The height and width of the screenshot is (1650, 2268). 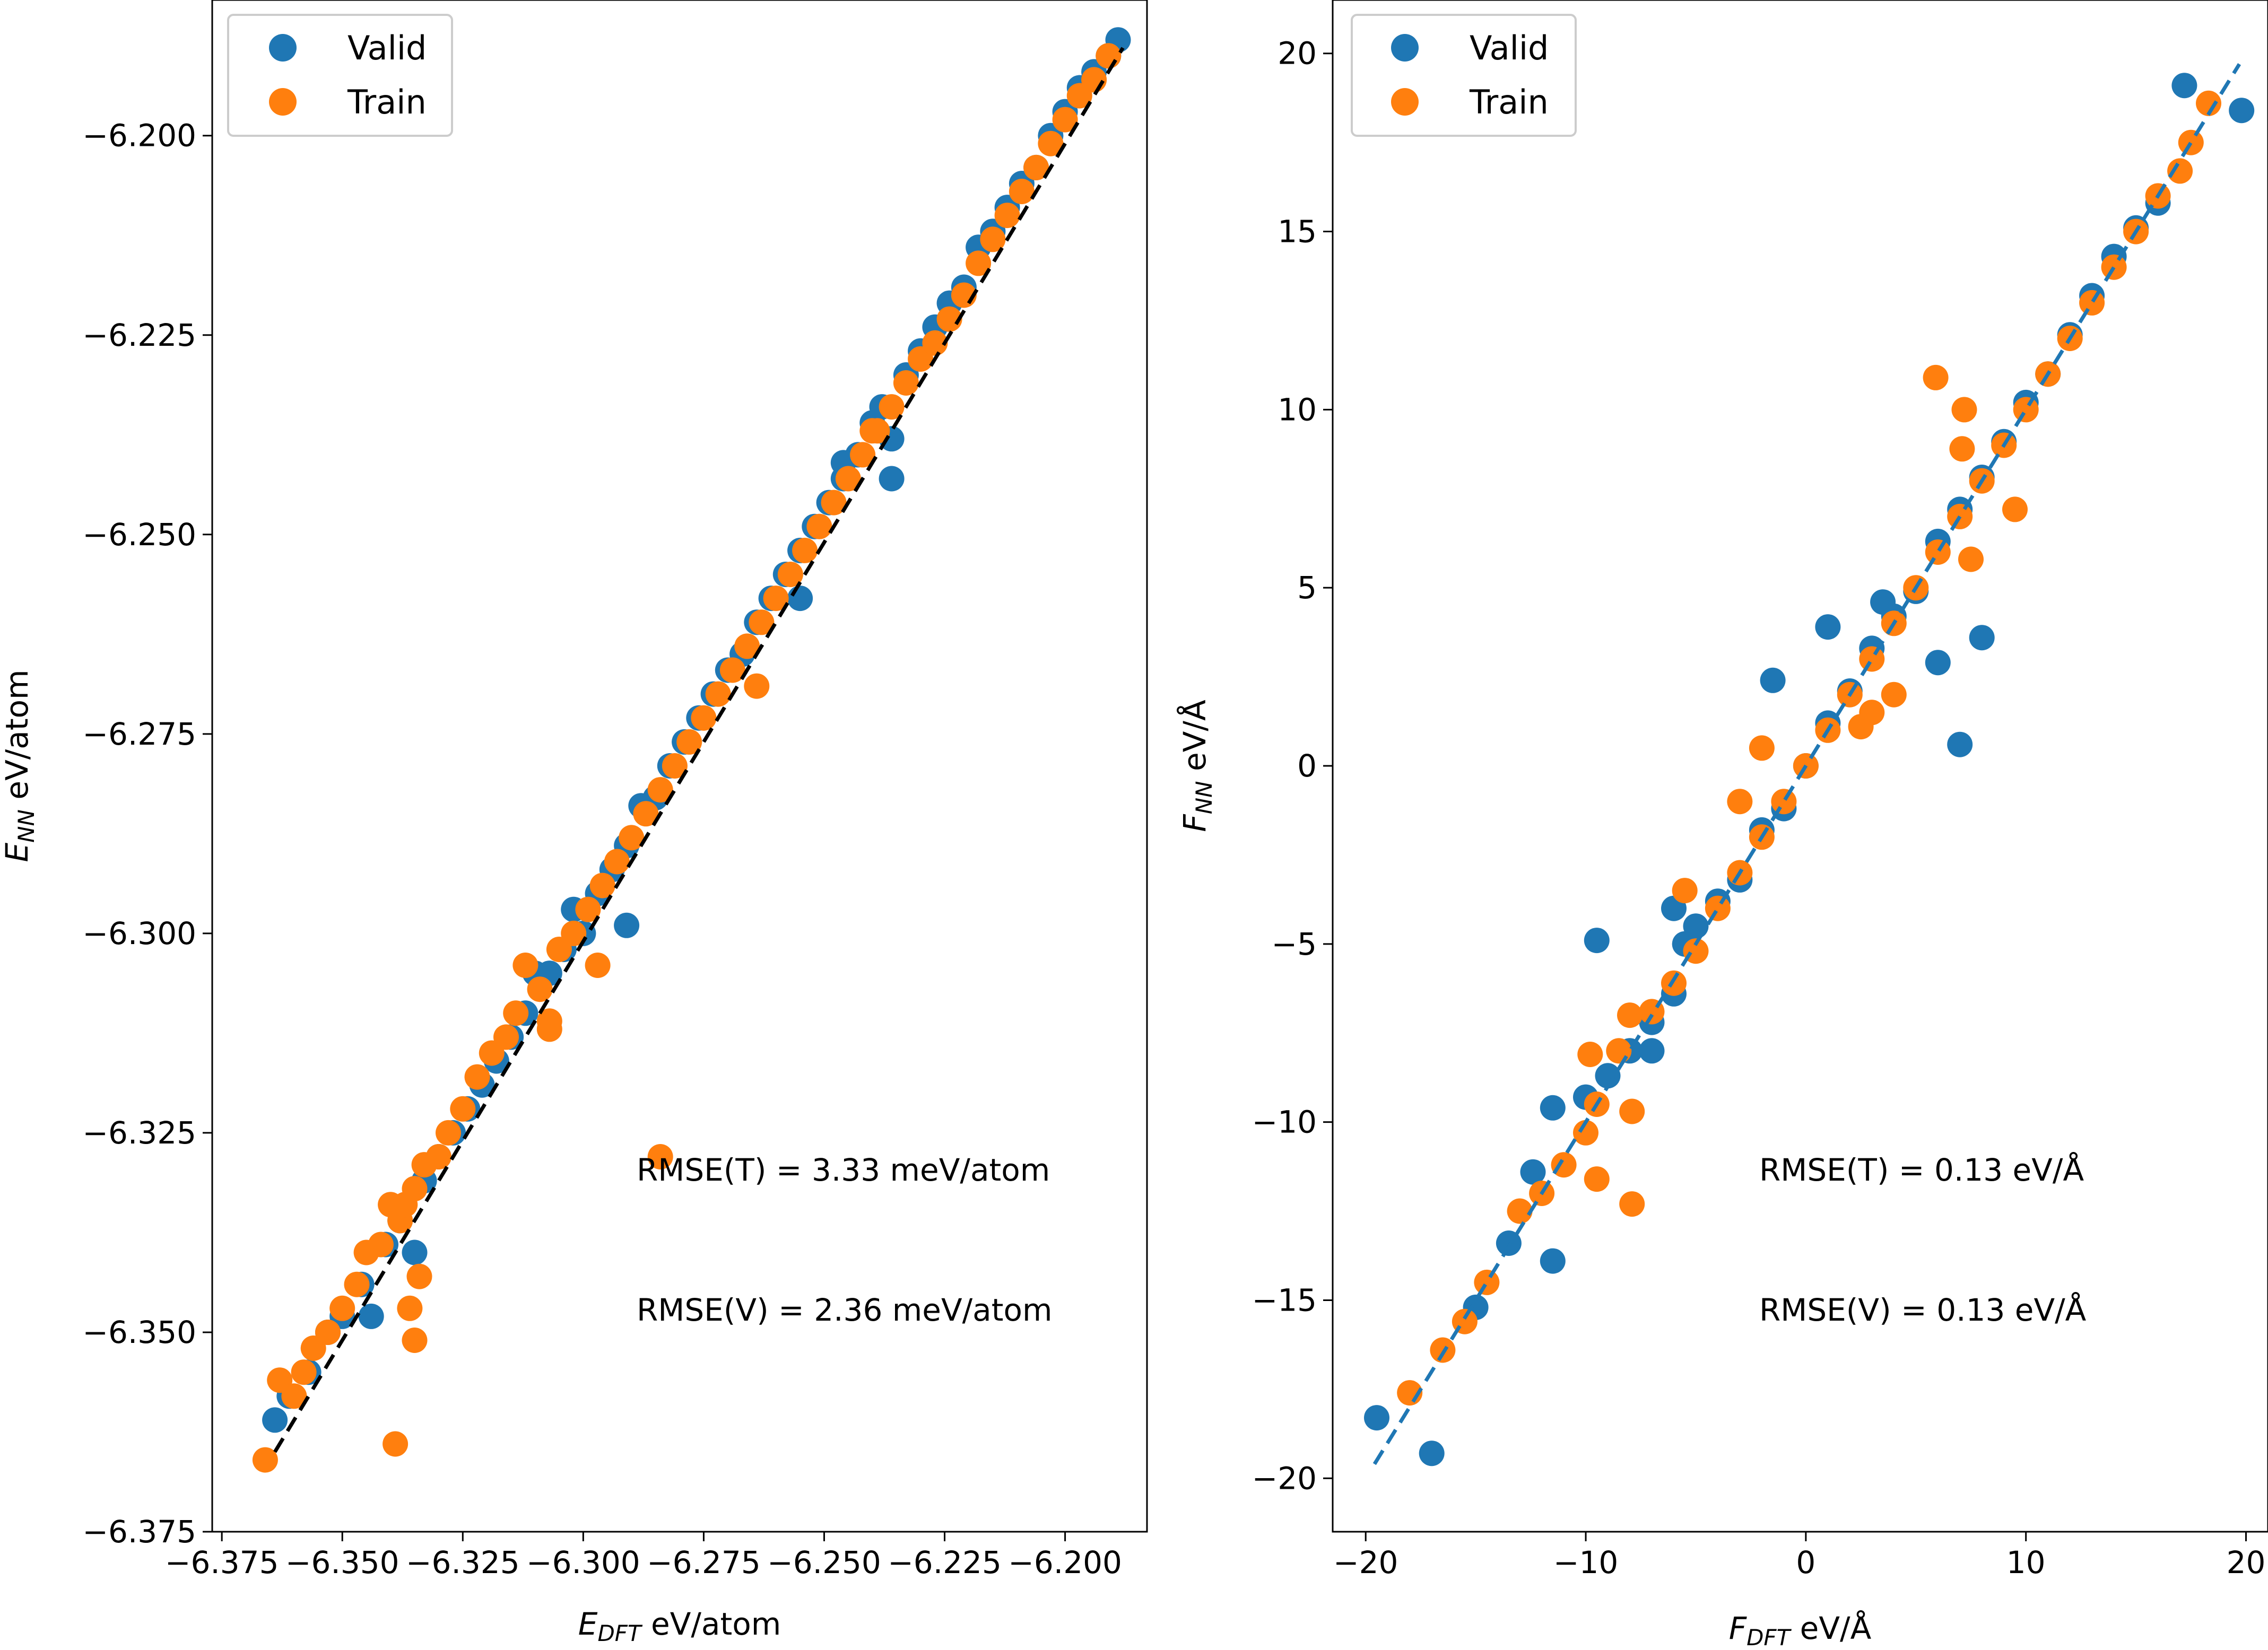 What do you see at coordinates (1923, 1310) in the screenshot?
I see `force-rmse-valid: RMSE(V) = 0.13 eV/Å` at bounding box center [1923, 1310].